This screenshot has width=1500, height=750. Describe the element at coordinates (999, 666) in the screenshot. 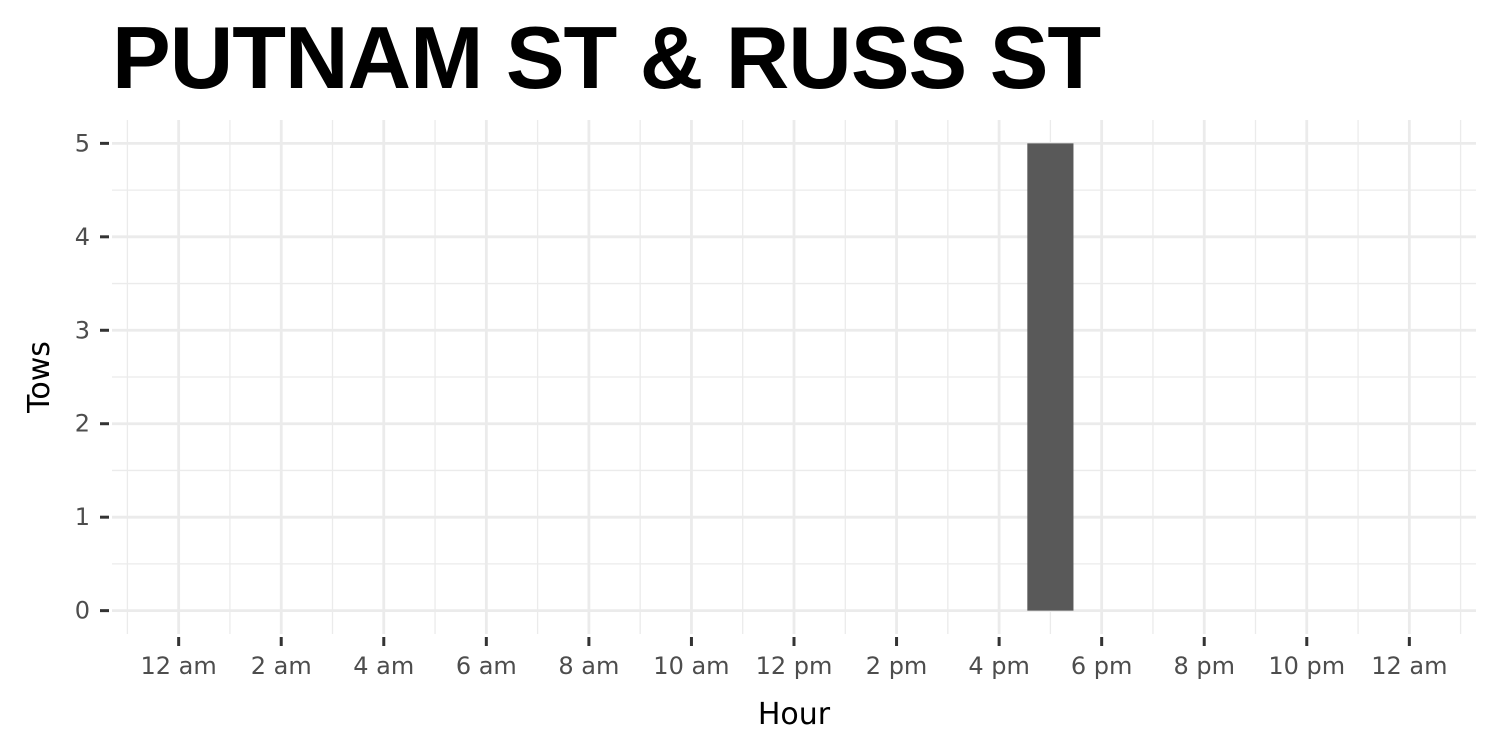

I see `x-tick-label: 4 pm` at that location.